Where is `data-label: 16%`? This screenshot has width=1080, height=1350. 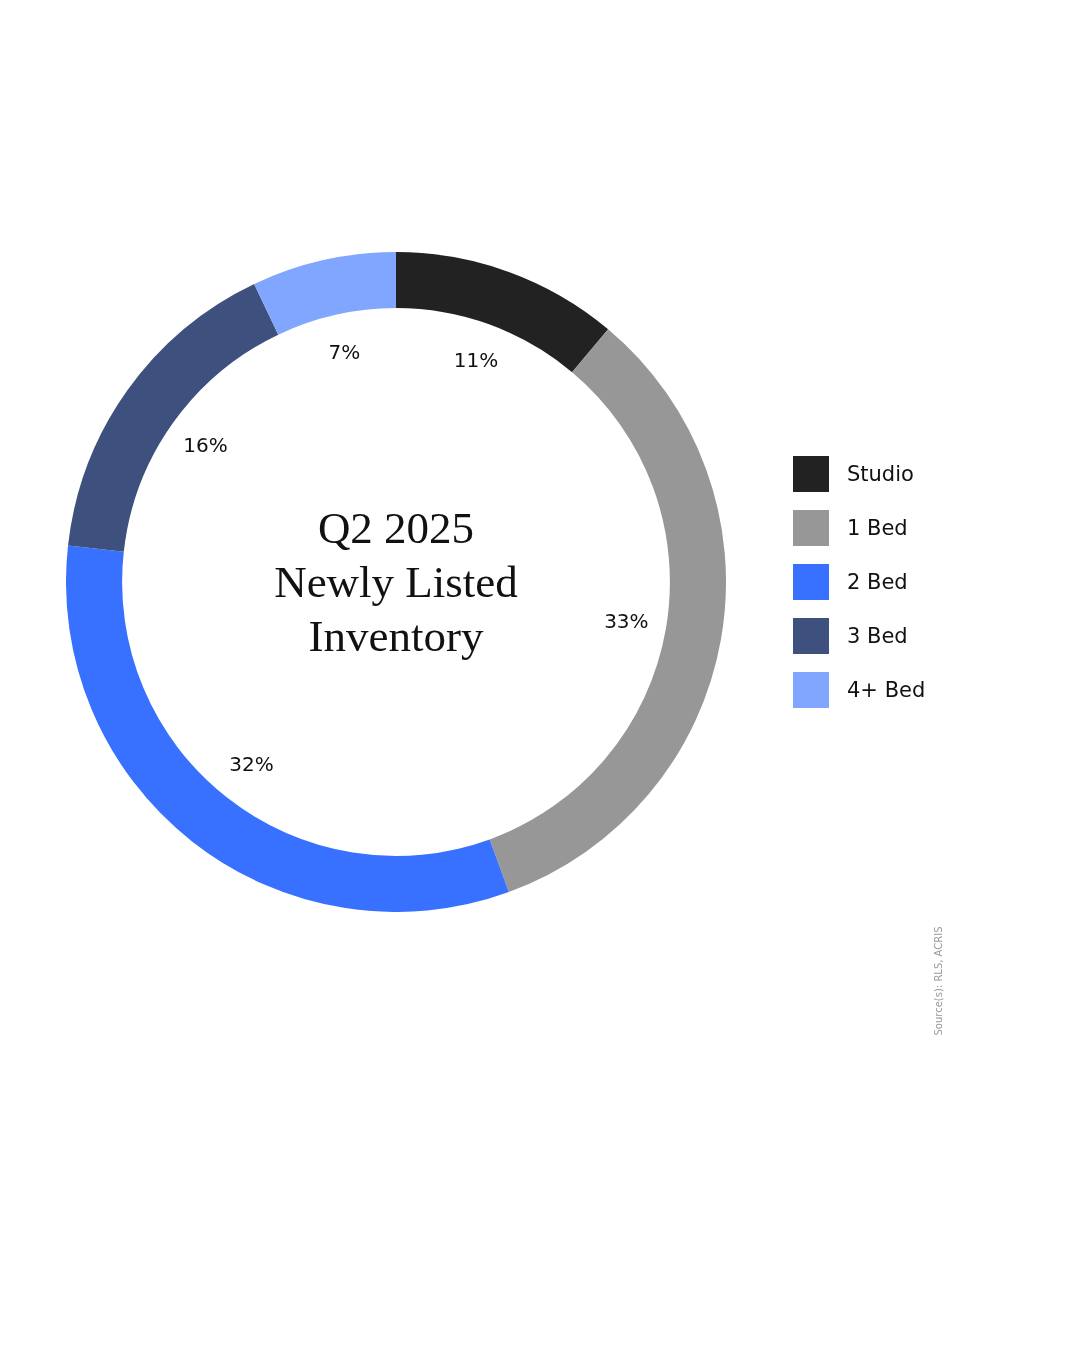
data-label: 16% is located at coordinates (205, 444).